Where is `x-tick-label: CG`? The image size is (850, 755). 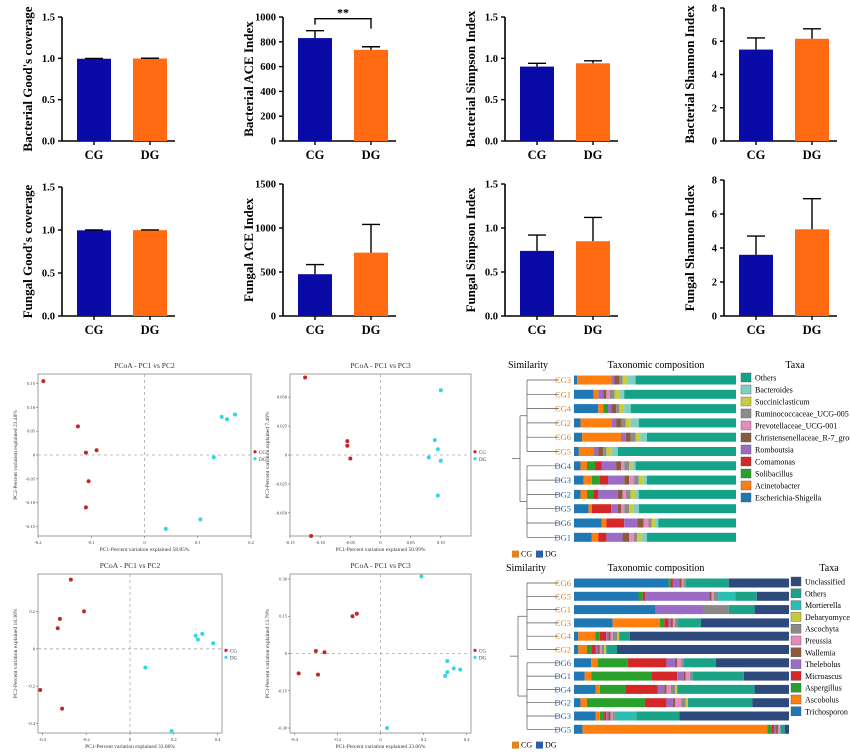 x-tick-label: CG is located at coordinates (537, 155).